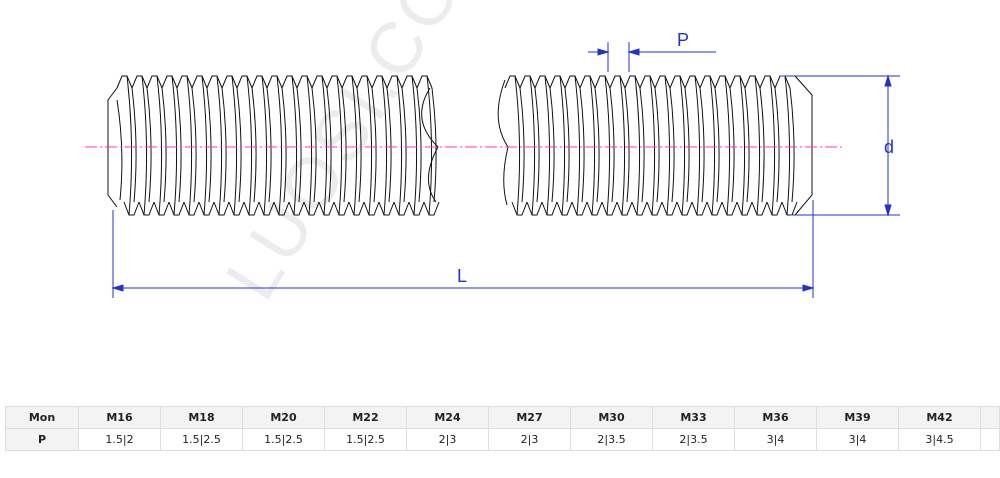 This screenshot has width=1000, height=478. Describe the element at coordinates (857, 417) in the screenshot. I see `size-cell: M39` at that location.